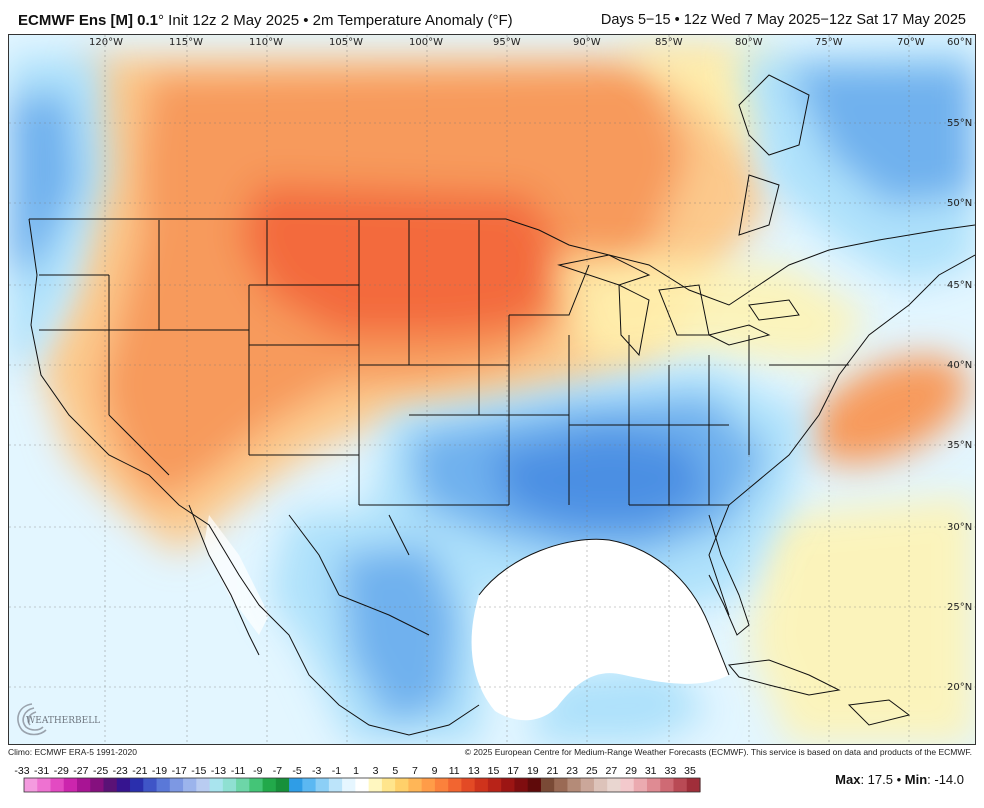 The width and height of the screenshot is (984, 808). I want to click on colorbar-tick-label: -3, so click(316, 771).